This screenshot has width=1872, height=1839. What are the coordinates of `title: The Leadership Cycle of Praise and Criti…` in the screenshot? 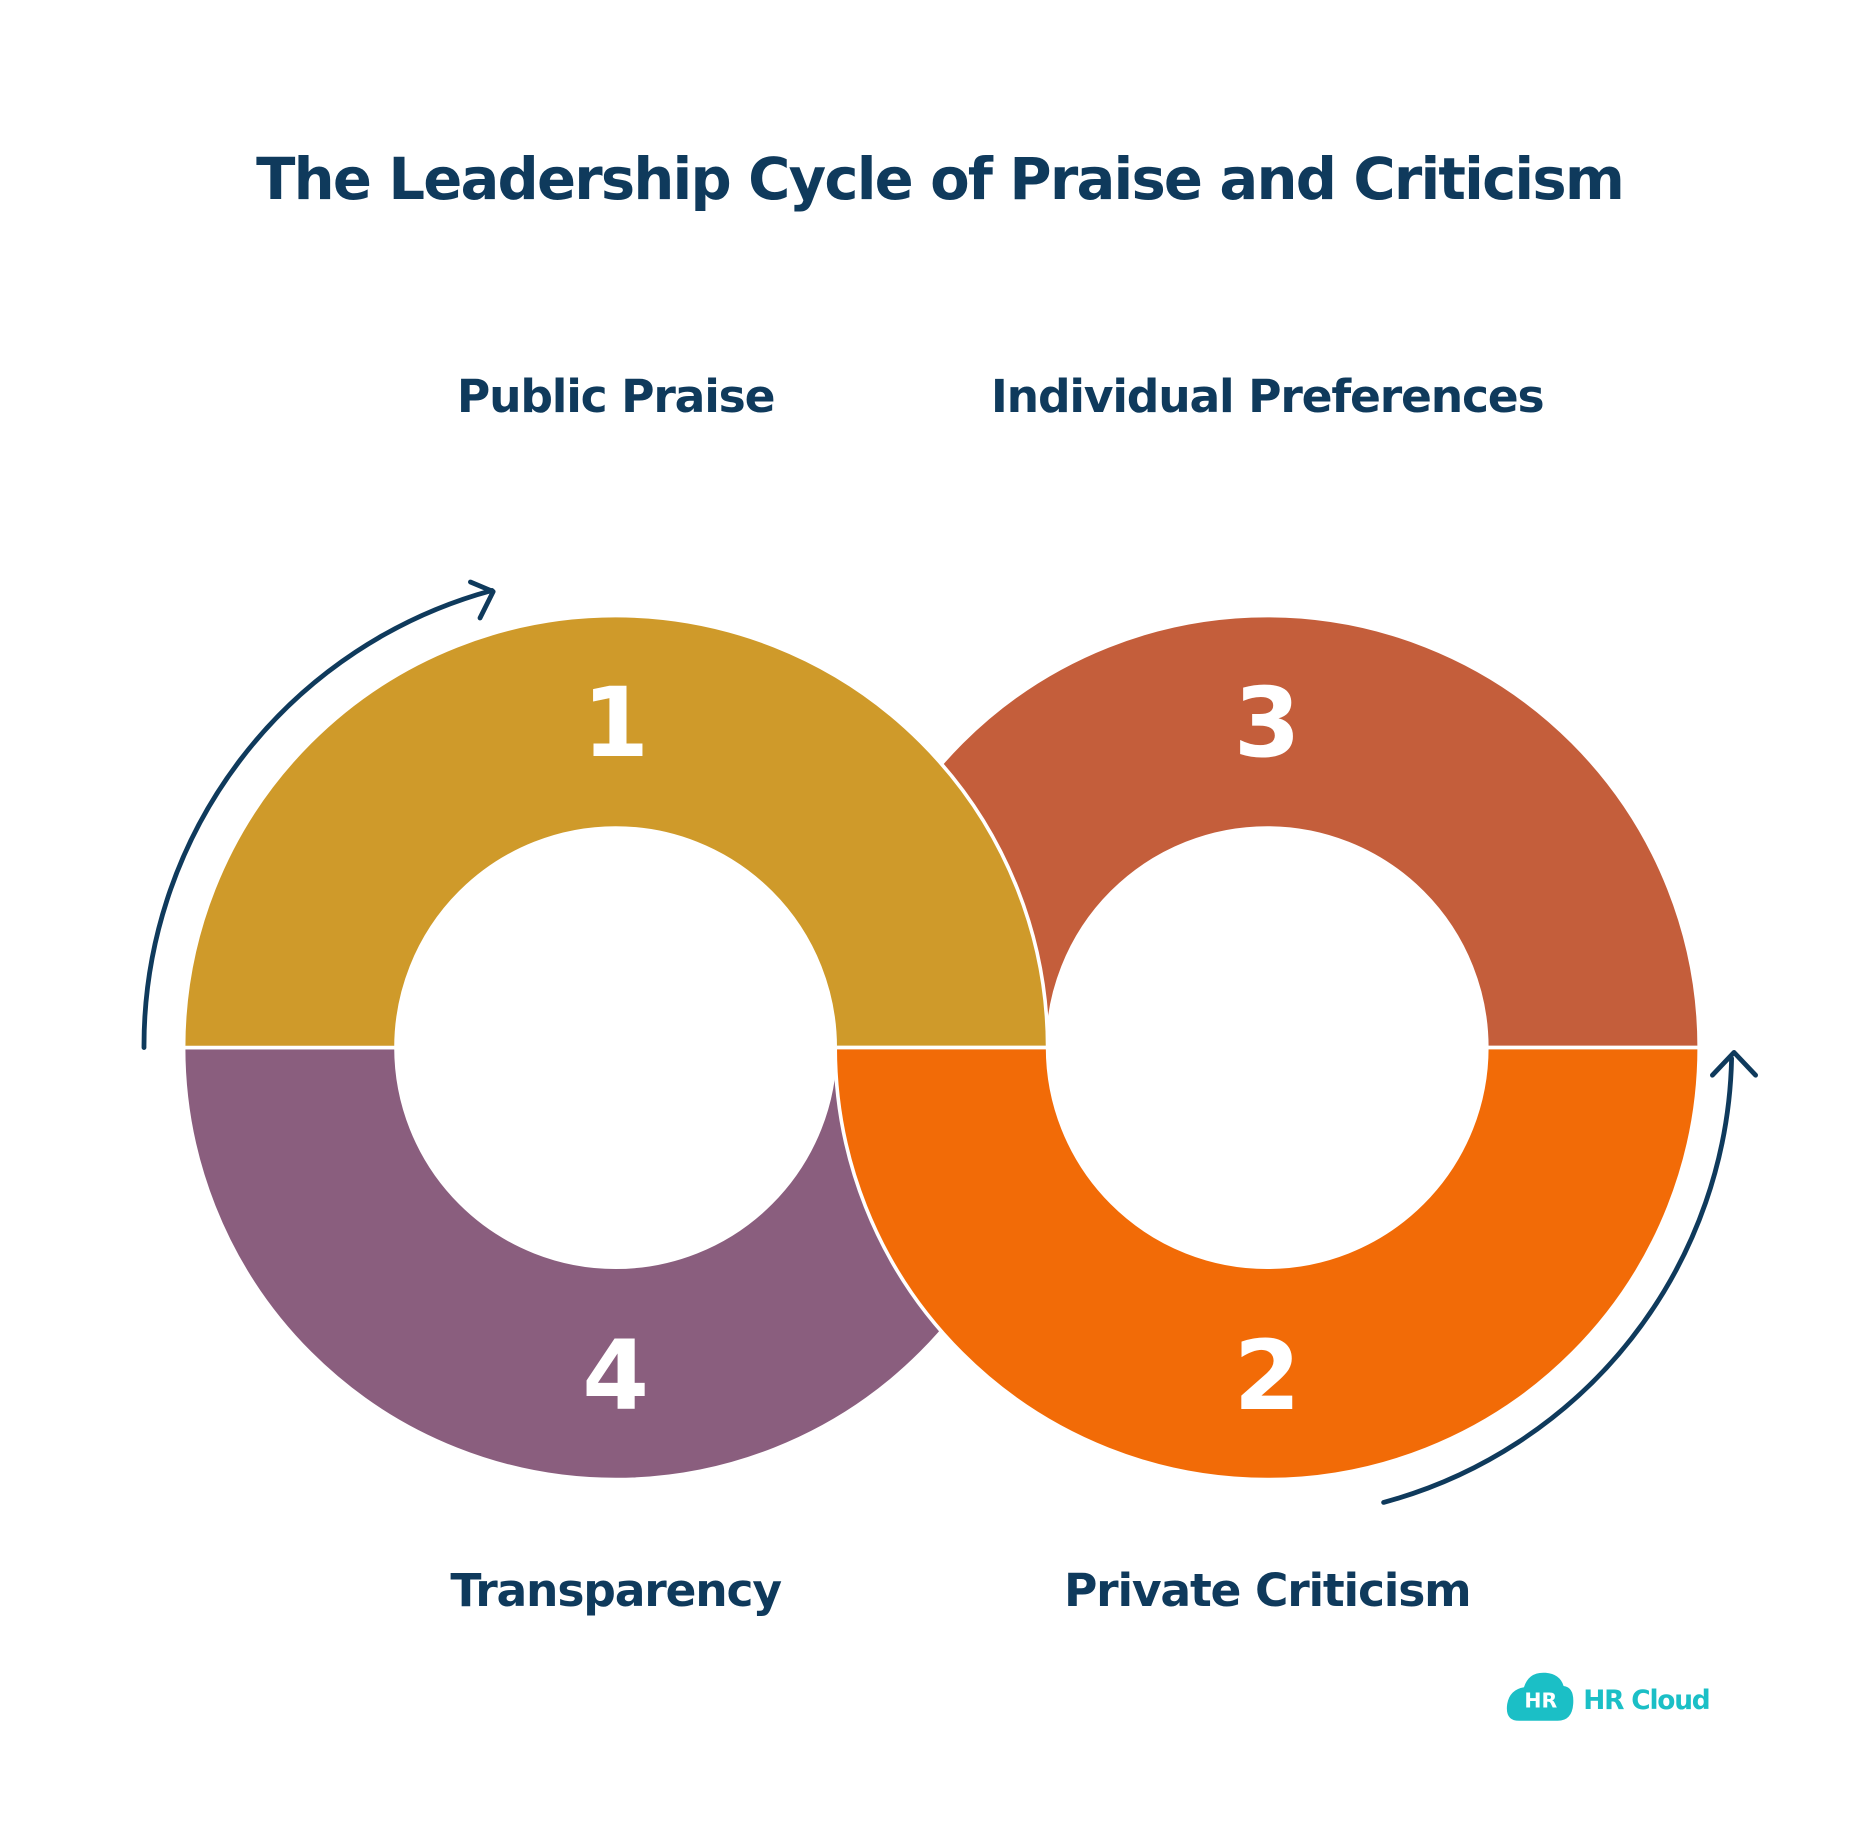 It's located at (939, 179).